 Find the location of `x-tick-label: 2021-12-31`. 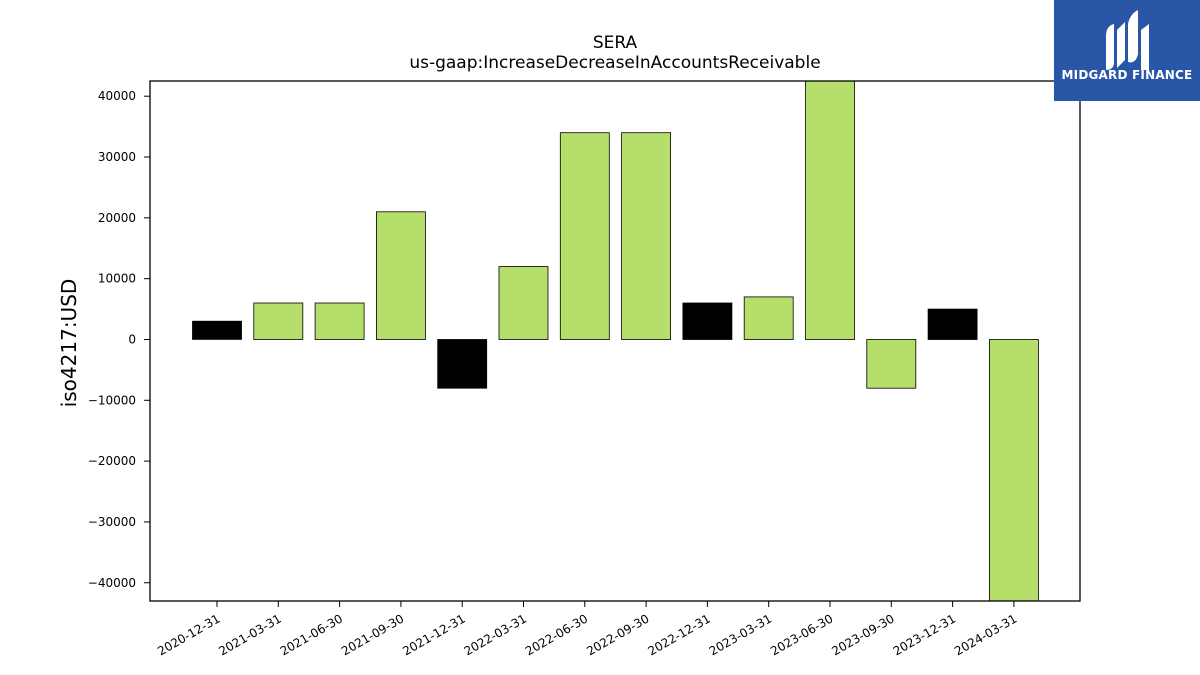

x-tick-label: 2021-12-31 is located at coordinates (433, 634).